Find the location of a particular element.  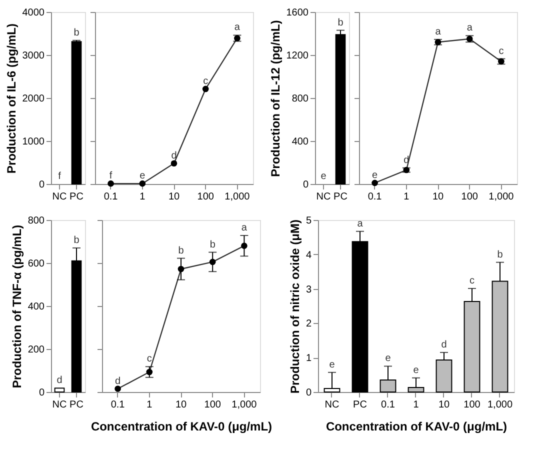

y-tick-label: 2000 is located at coordinates (33, 99).